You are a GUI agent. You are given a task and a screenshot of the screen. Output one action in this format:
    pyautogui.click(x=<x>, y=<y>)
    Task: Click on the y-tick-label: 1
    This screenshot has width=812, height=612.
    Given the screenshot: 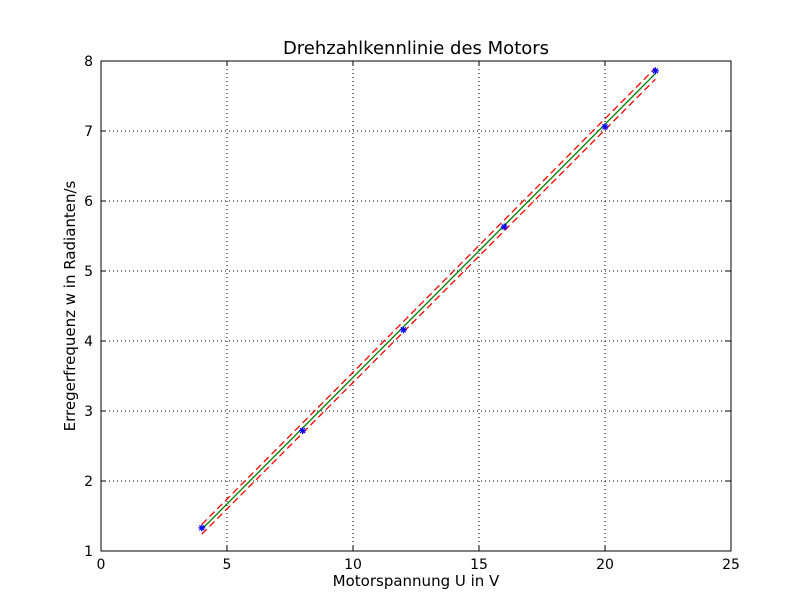 What is the action you would take?
    pyautogui.click(x=88, y=552)
    